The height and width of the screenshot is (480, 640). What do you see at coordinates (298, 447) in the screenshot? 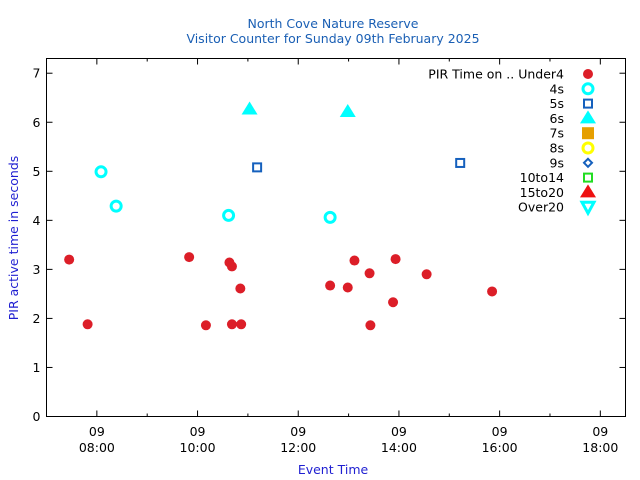
I see `x-tick-label: 12:00` at bounding box center [298, 447].